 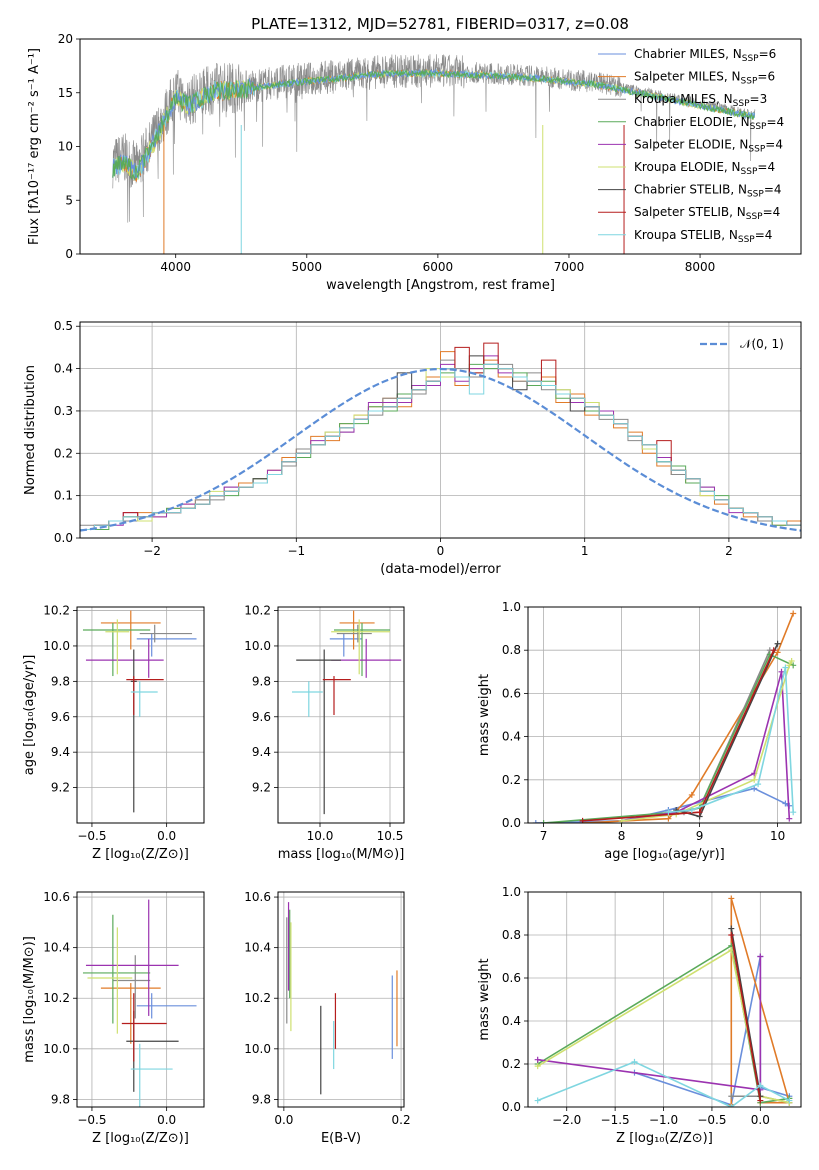 I want to click on mass-vs-reddening-panel: 0.0 0.2 9.8 10.0 10.2 10.4 10.6 E(B-V), so click(x=327, y=1018).